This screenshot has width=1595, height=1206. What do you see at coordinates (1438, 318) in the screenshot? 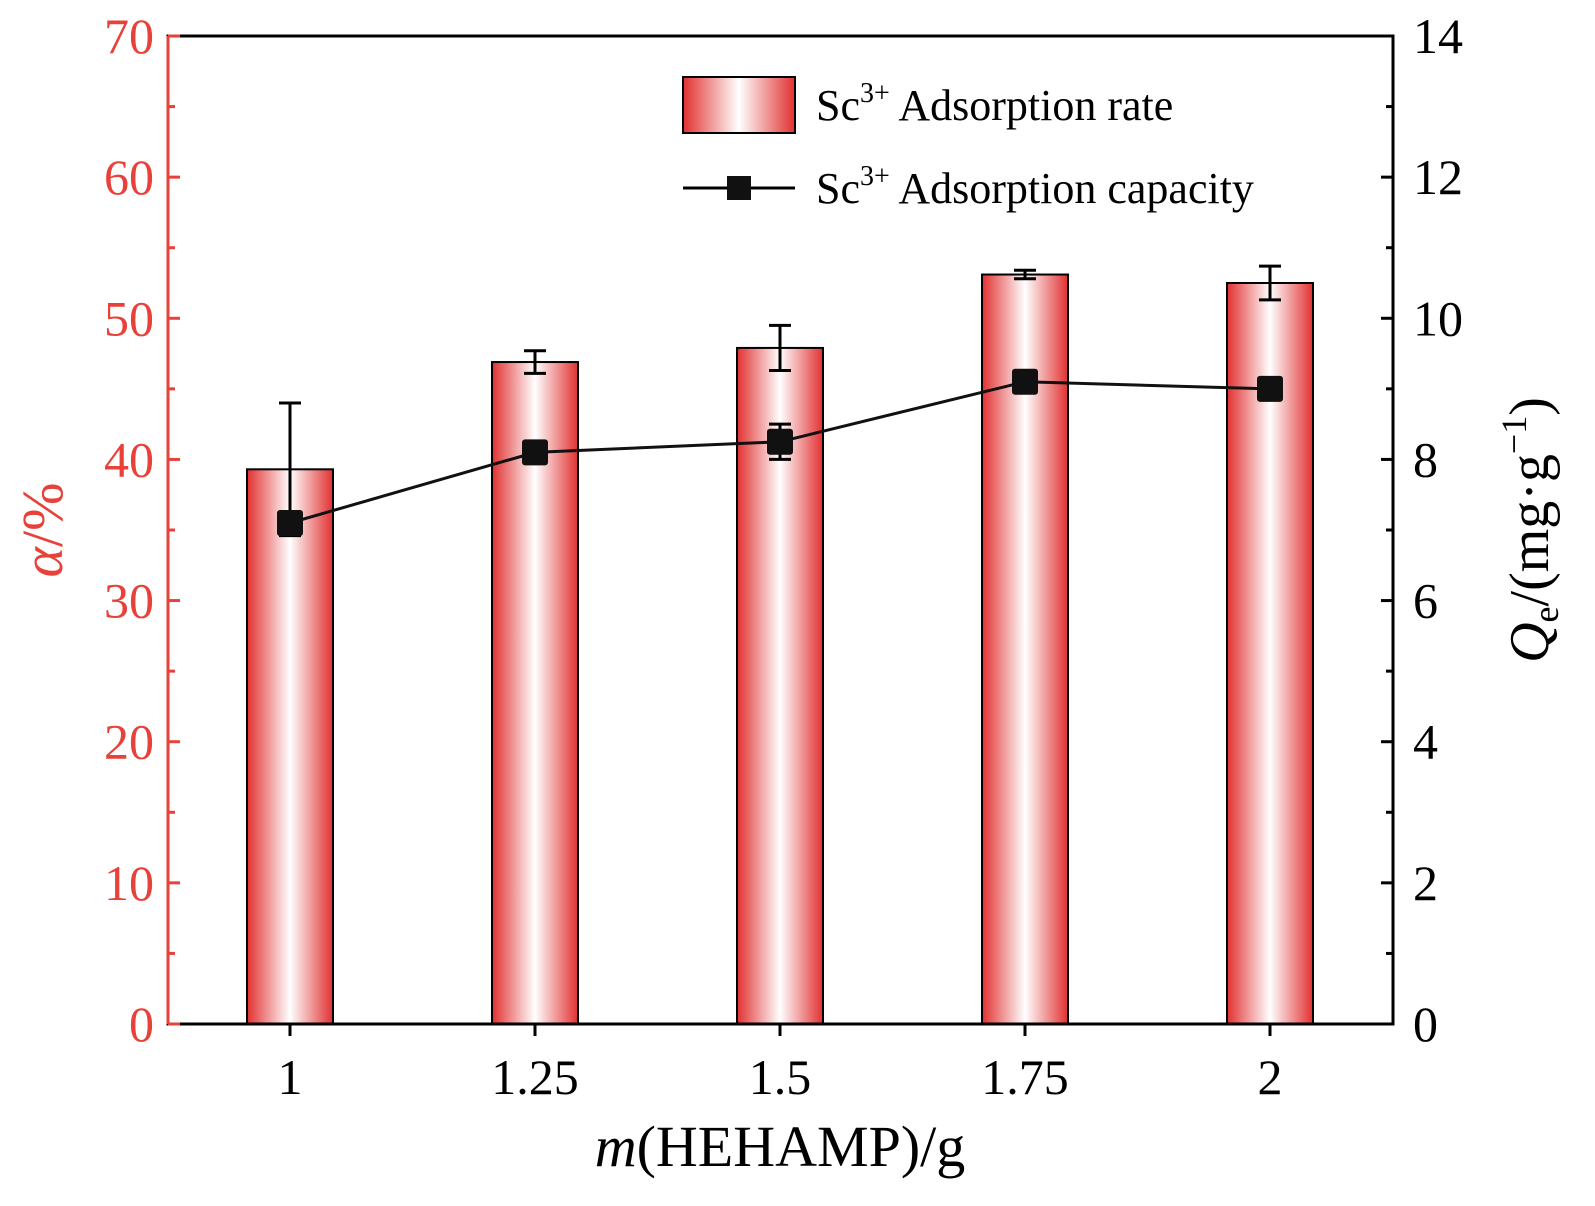
I see `right-y-tick-label: 10` at bounding box center [1438, 318].